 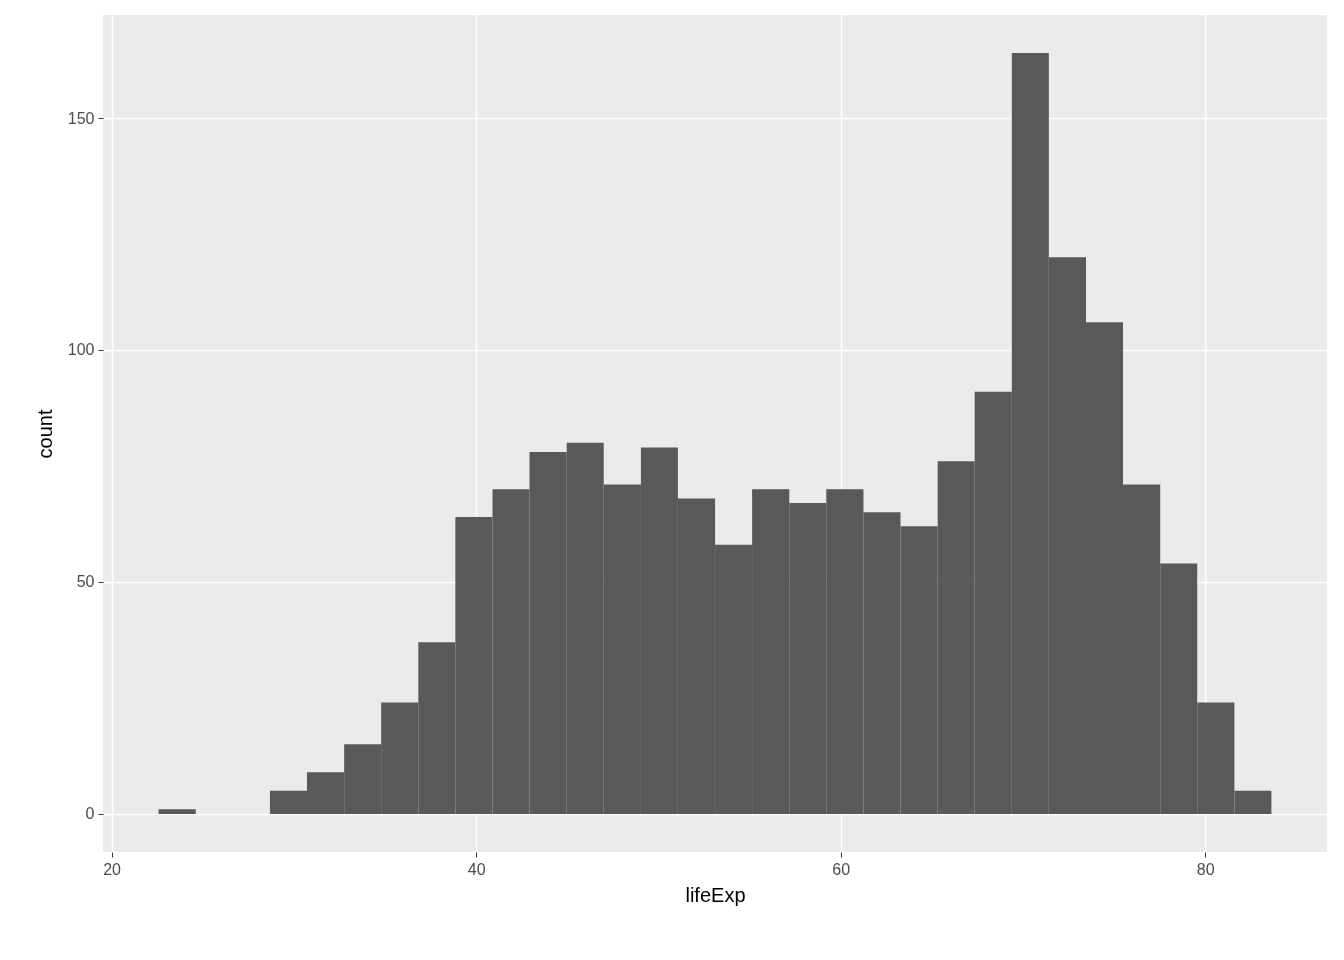 I want to click on y-axis-title: count, so click(x=44, y=434).